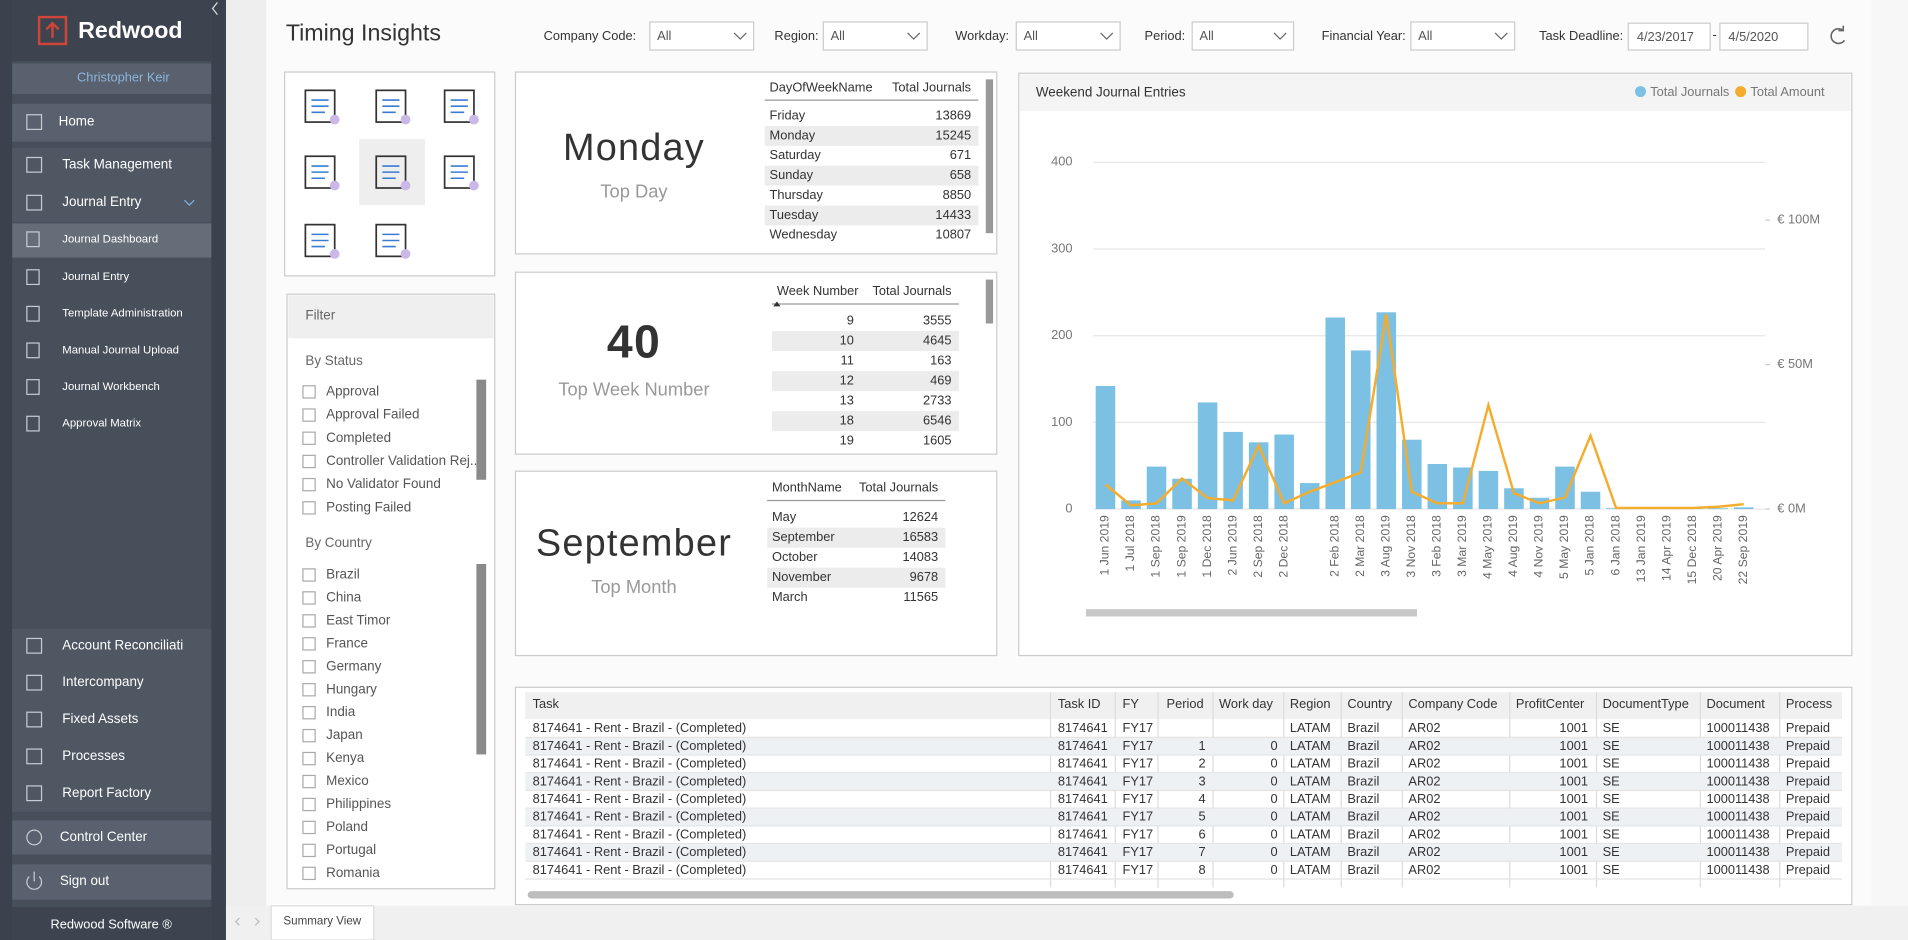 The image size is (1908, 940). Describe the element at coordinates (1185, 703) in the screenshot. I see `table-header: Period` at that location.